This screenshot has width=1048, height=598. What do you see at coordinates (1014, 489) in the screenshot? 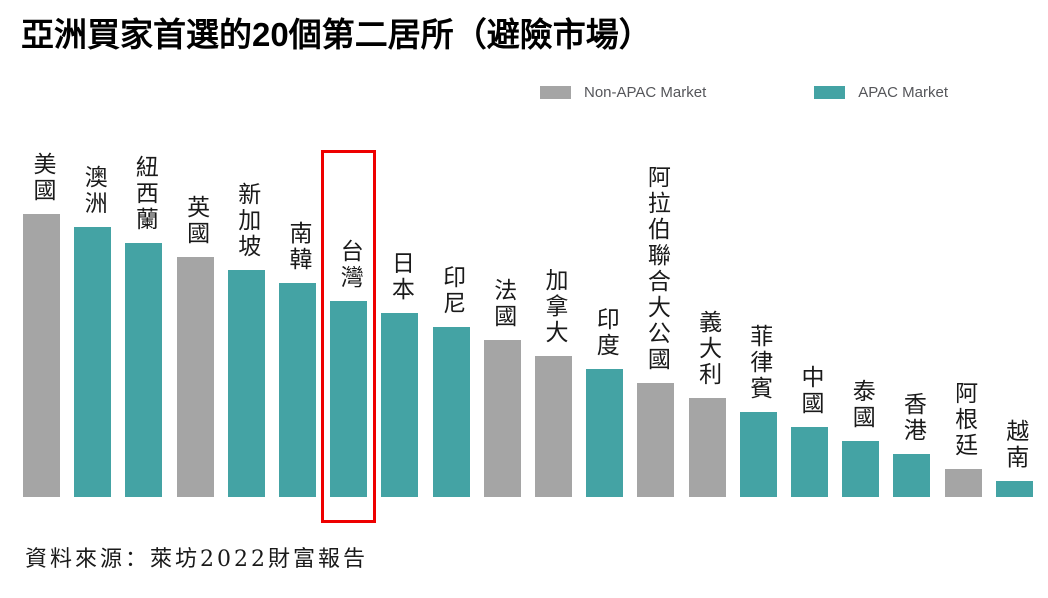
I see `bar-vietnam` at bounding box center [1014, 489].